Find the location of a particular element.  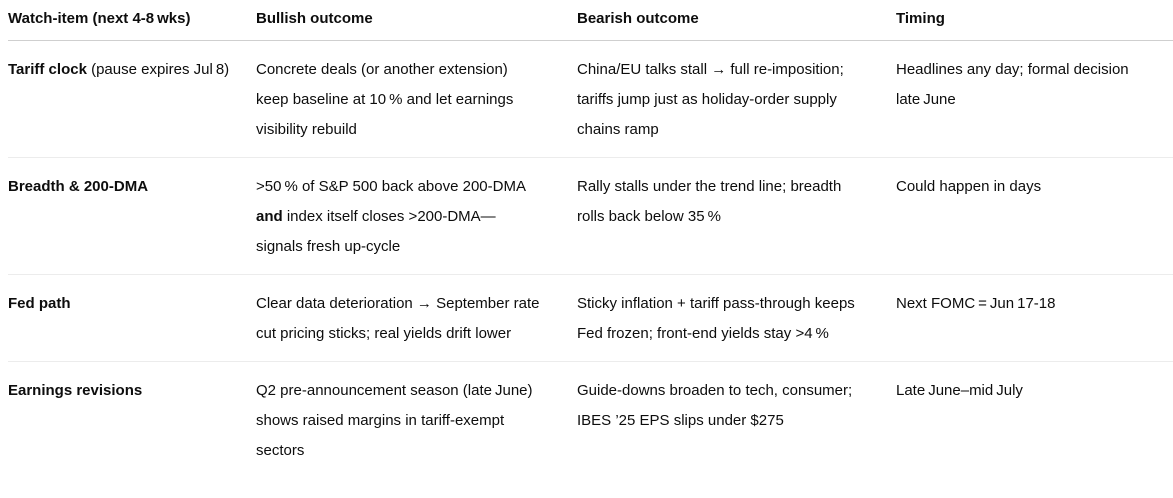

column-header-timing: Timing is located at coordinates (920, 18).